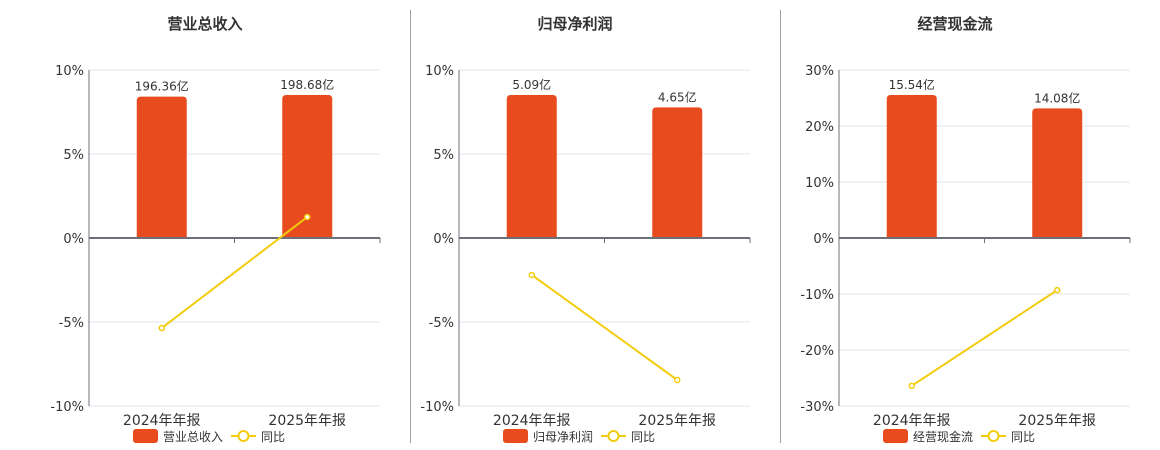  I want to click on bar-value-label: 198.68亿, so click(307, 84).